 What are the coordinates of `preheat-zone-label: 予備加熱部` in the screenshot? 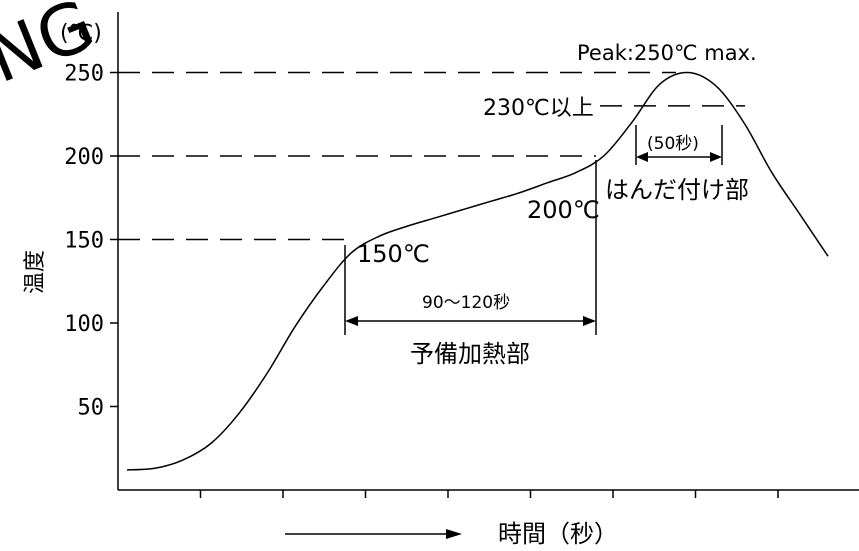 It's located at (470, 354).